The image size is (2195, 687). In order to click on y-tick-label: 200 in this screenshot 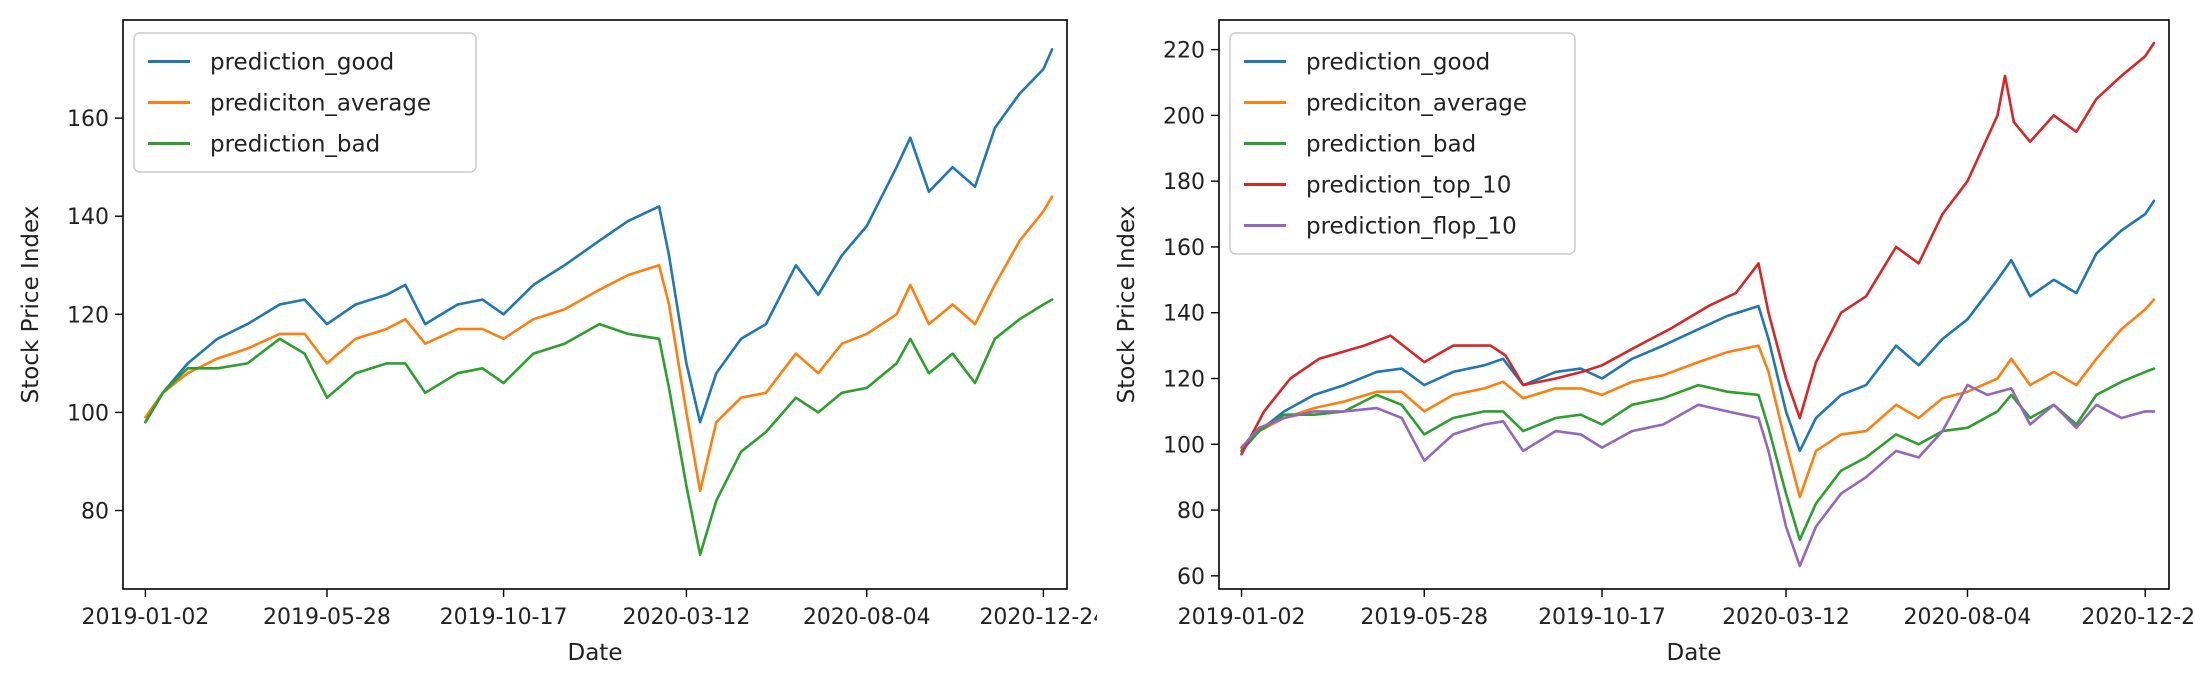, I will do `click(1184, 116)`.